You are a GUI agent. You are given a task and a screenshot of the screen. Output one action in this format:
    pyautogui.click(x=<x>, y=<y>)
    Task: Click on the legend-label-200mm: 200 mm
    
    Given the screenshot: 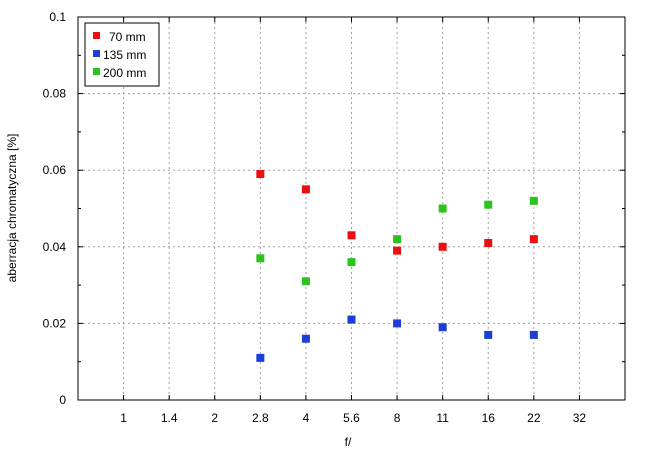 What is the action you would take?
    pyautogui.click(x=124, y=73)
    